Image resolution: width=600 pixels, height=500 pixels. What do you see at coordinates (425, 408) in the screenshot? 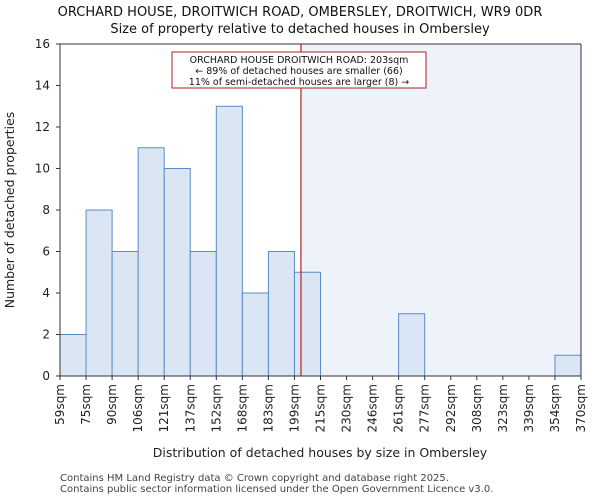
I see `x-tick-label: 277sqm` at bounding box center [425, 408].